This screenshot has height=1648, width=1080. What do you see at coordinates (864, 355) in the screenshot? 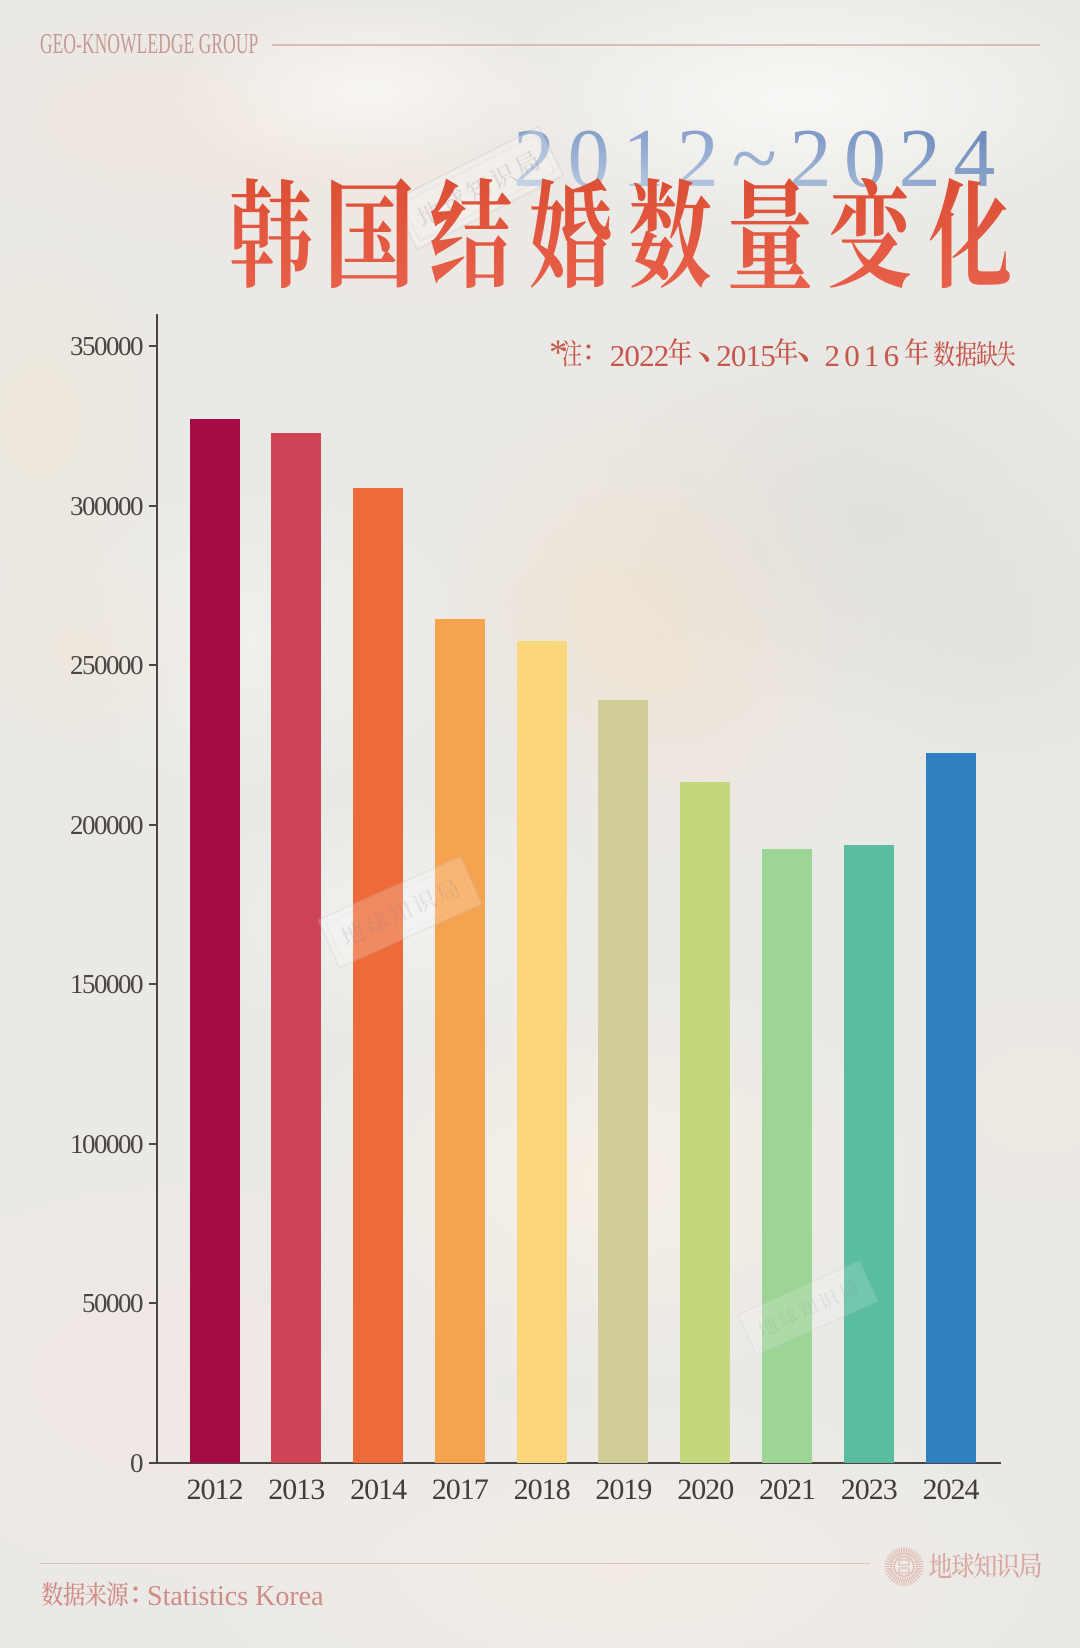
I see `svg-text: 2016` at bounding box center [864, 355].